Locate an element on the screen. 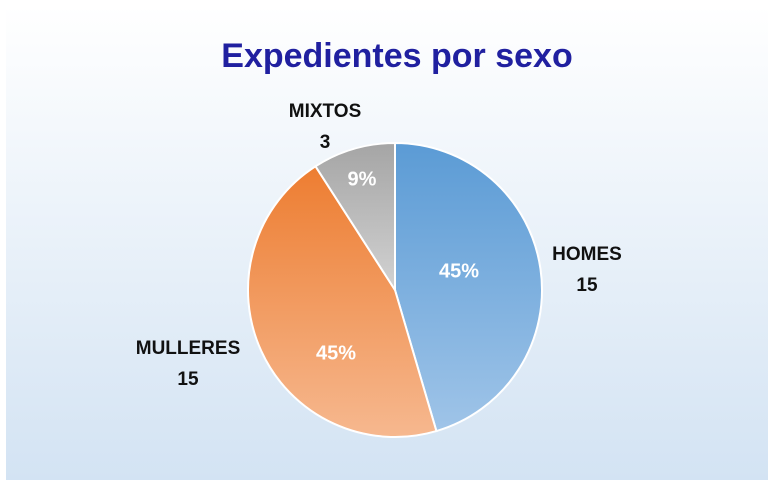 The height and width of the screenshot is (486, 774). chart-title: Expedientes por sexo is located at coordinates (396, 56).